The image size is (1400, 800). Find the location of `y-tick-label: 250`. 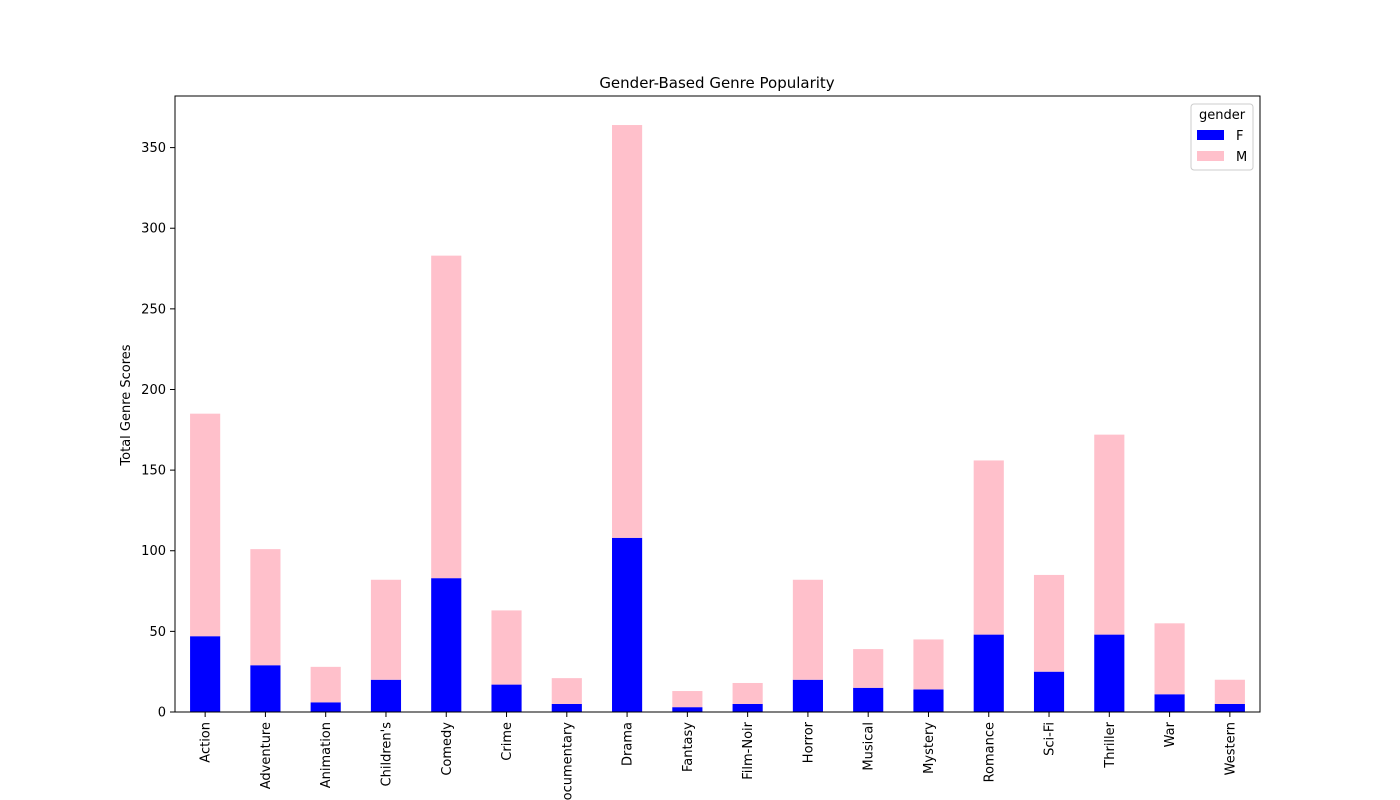

y-tick-label: 250 is located at coordinates (153, 309).